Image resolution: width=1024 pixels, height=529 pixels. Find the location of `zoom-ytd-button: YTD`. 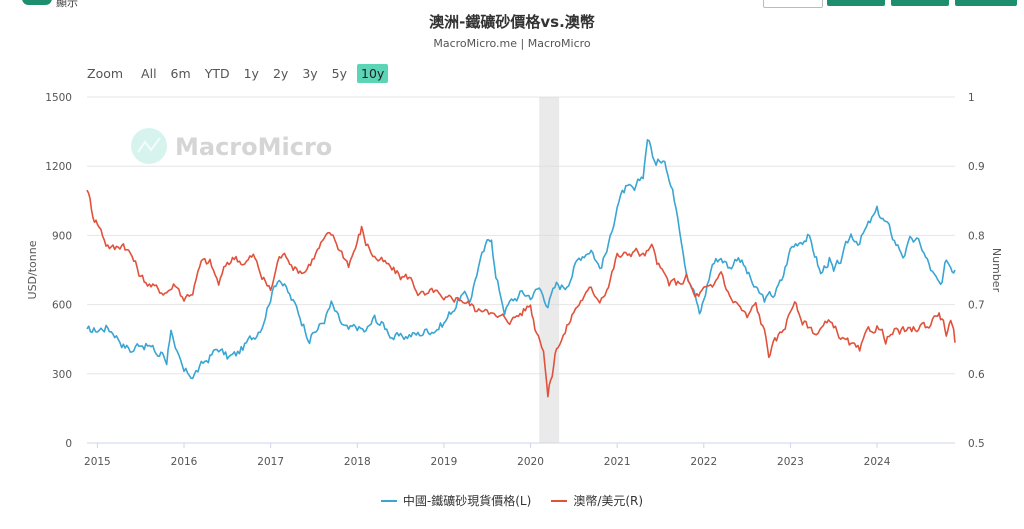

zoom-ytd-button: YTD is located at coordinates (217, 73).